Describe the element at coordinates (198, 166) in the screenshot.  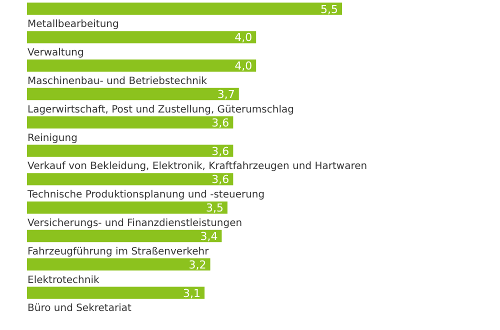
I see `y-tick-label: Verkauf von Bekleidung, Elektronik, Kraftfahrzeugen und Hartwaren` at that location.